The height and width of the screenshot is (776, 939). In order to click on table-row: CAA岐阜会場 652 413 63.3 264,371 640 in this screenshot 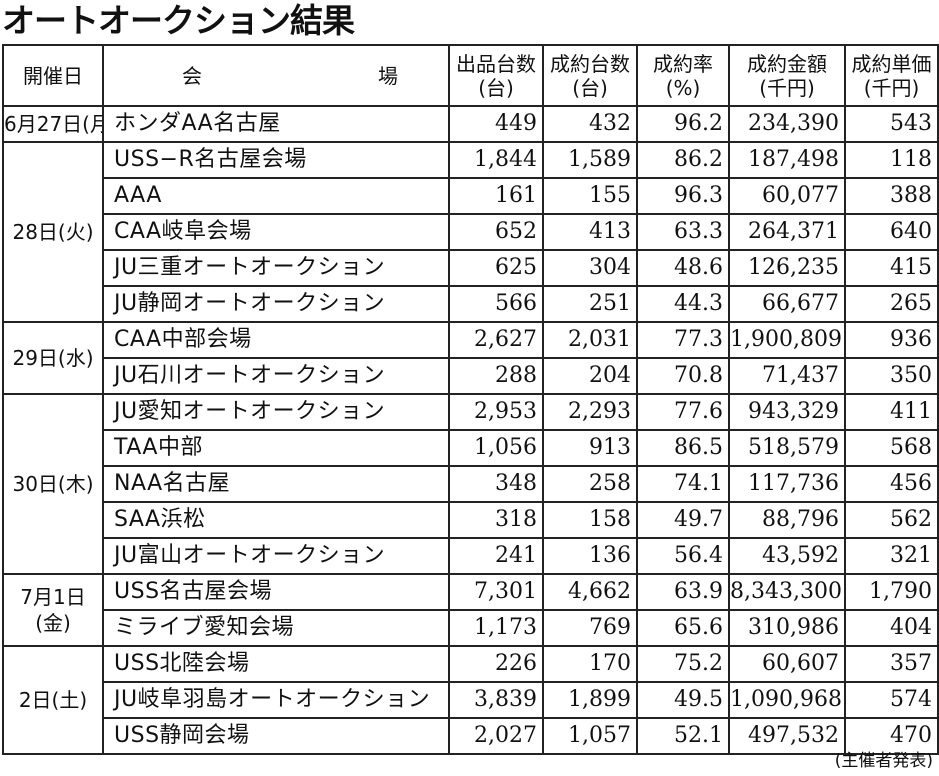, I will do `click(471, 232)`.